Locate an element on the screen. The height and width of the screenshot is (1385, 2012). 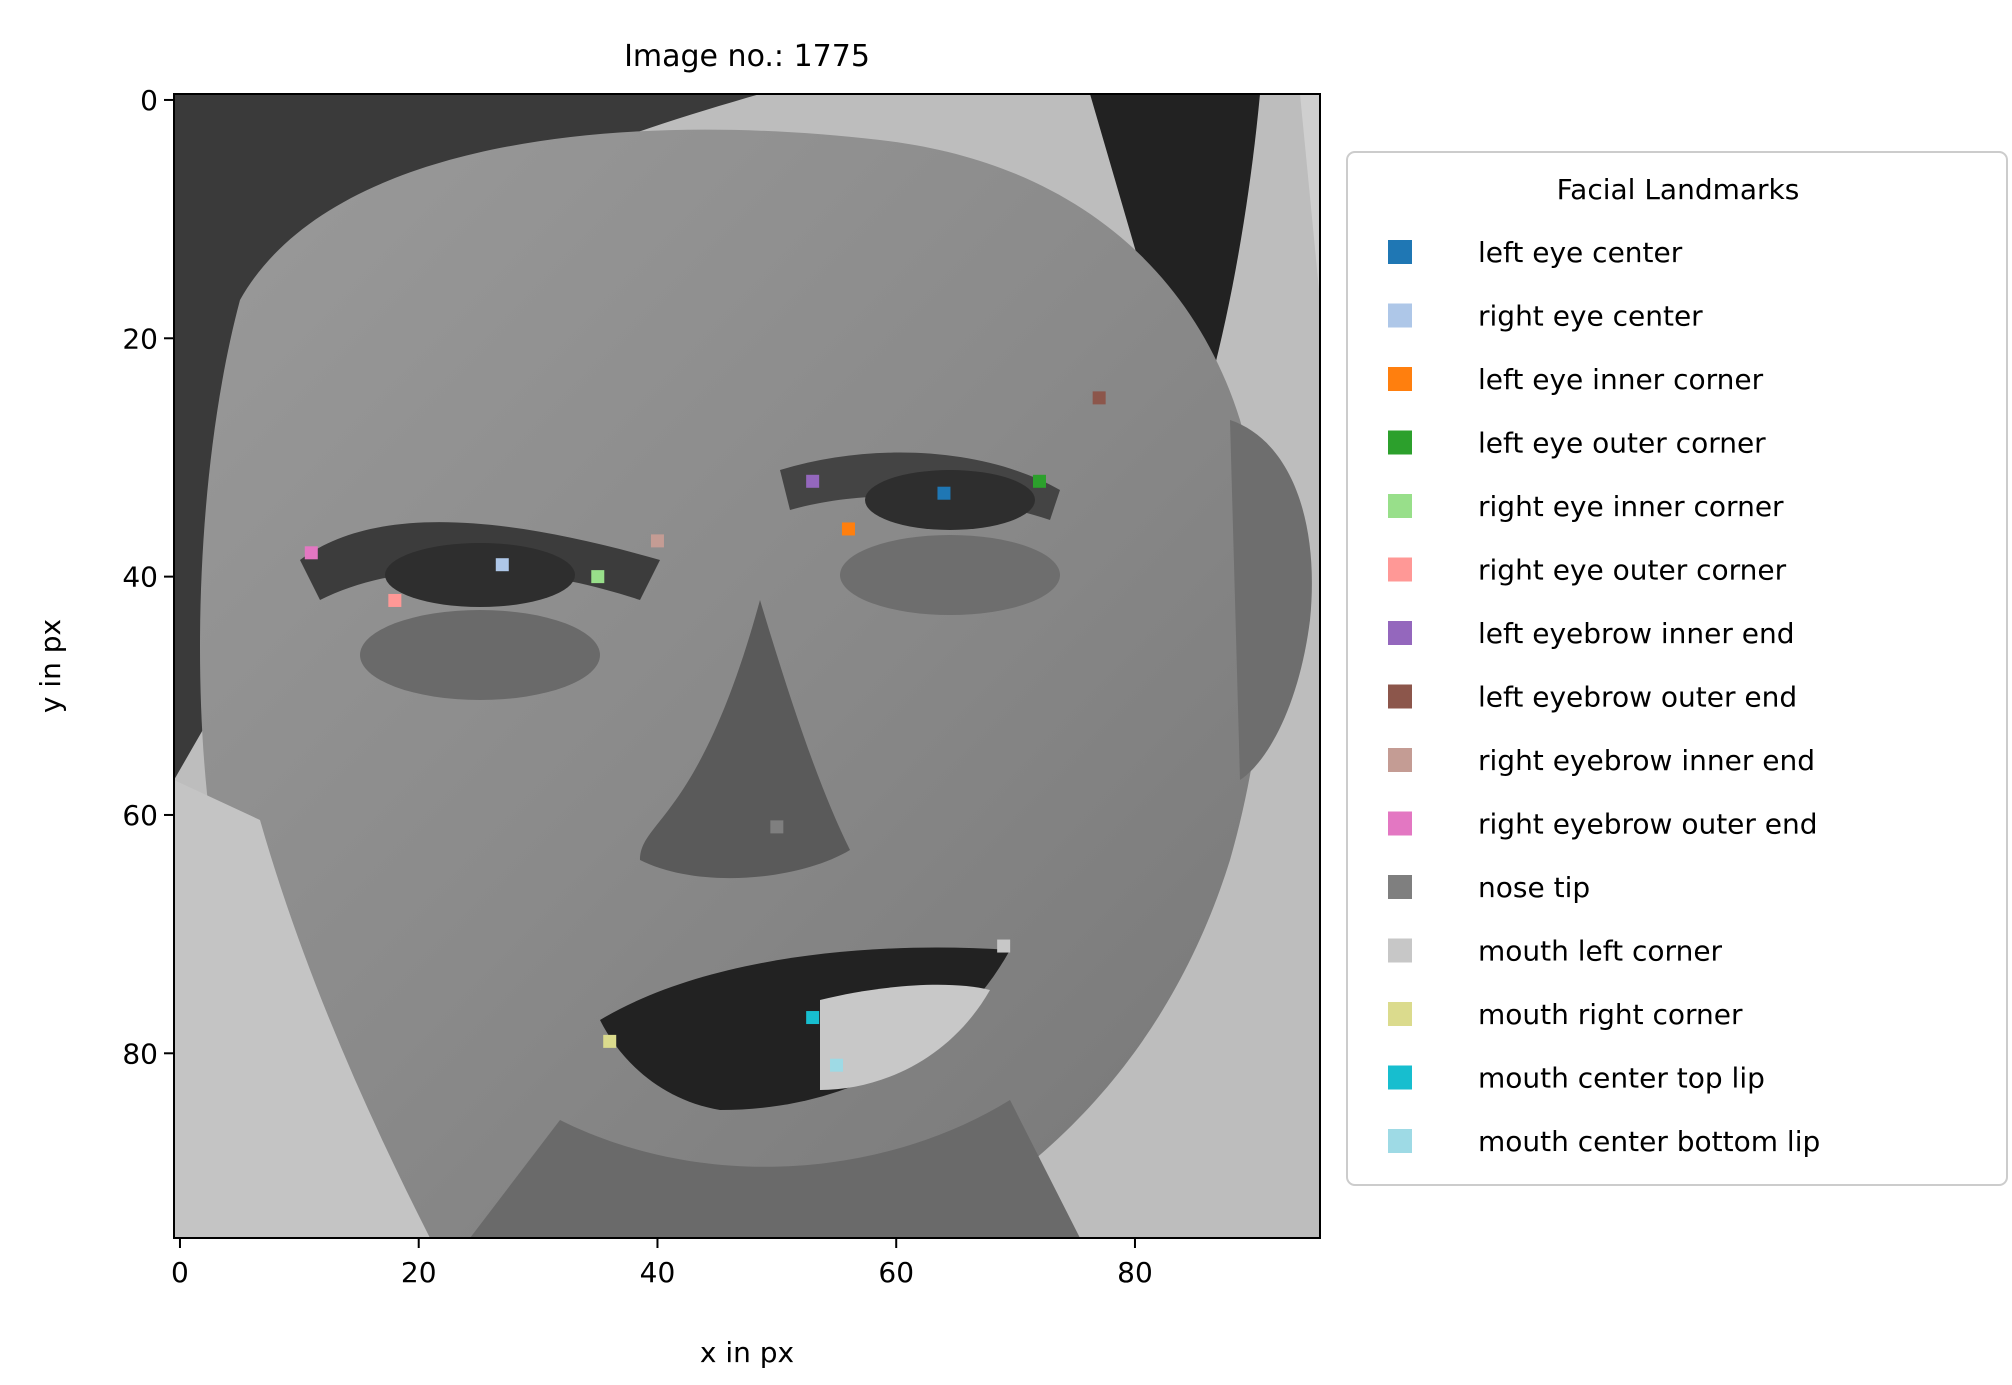
x-tick-label: 60 is located at coordinates (896, 1272).